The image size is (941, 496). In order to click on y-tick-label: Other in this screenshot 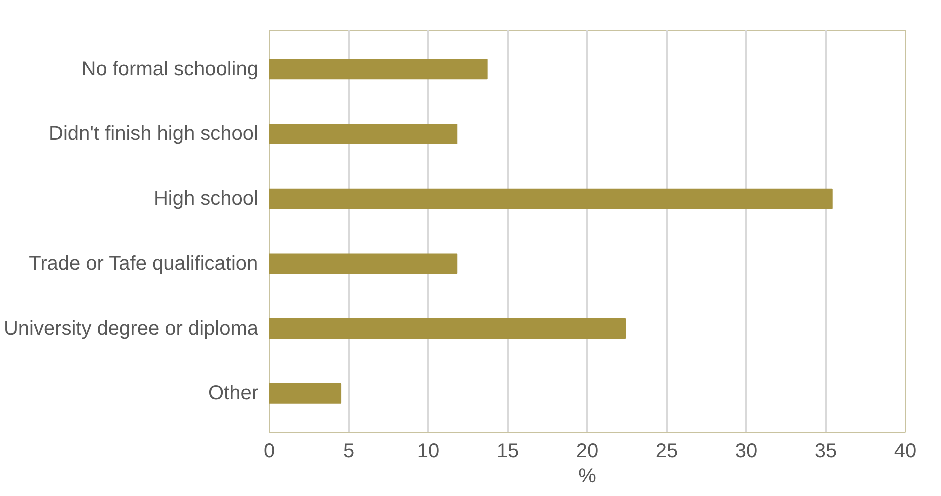, I will do `click(233, 393)`.